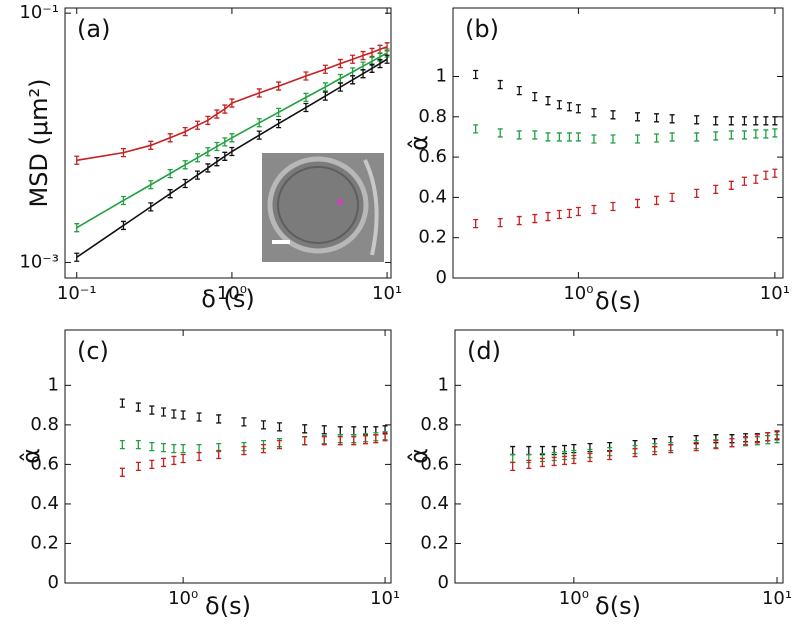  I want to click on data-line, so click(232, 140).